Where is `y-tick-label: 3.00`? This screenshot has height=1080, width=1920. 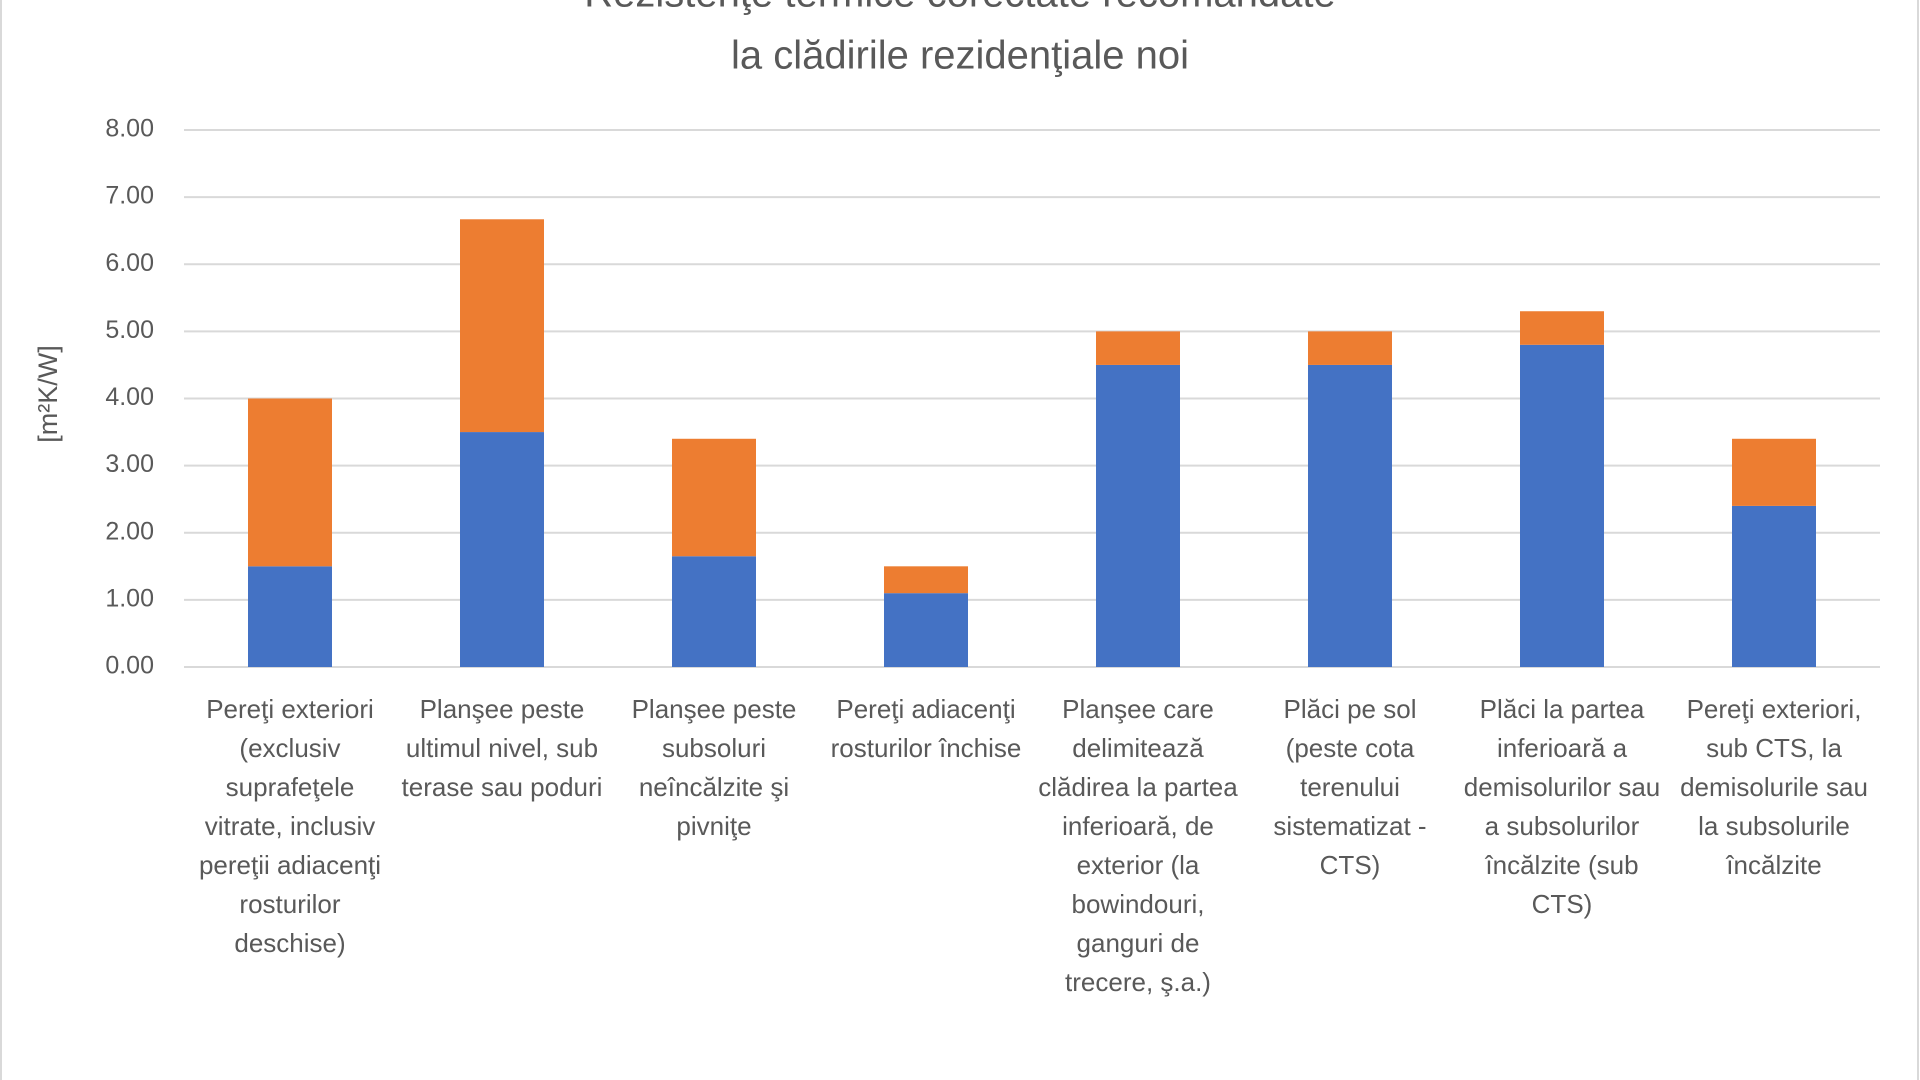 y-tick-label: 3.00 is located at coordinates (129, 464).